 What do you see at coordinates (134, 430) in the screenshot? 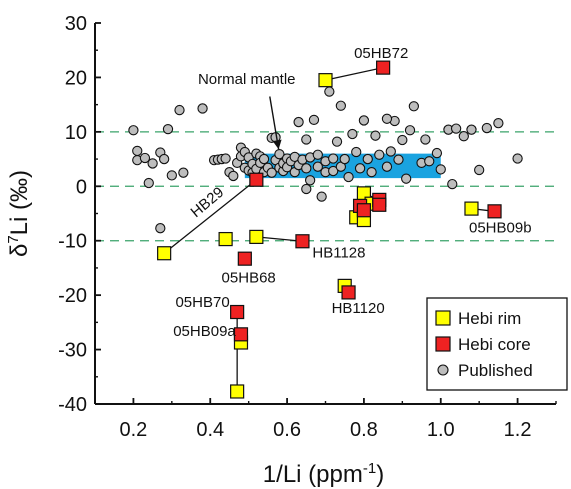
I see `x-tick-label: 0.2` at bounding box center [134, 430].